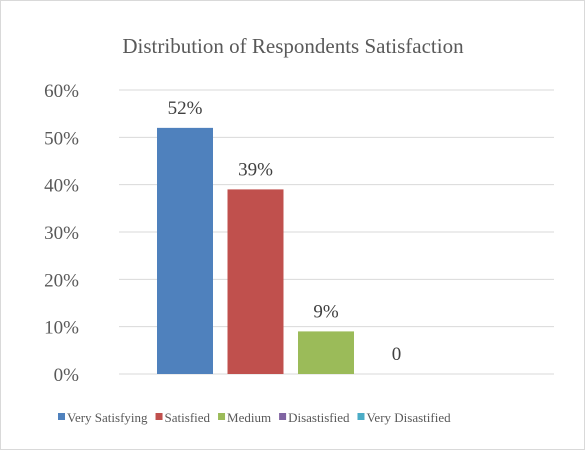  I want to click on legend-item: Disastisfied, so click(314, 417).